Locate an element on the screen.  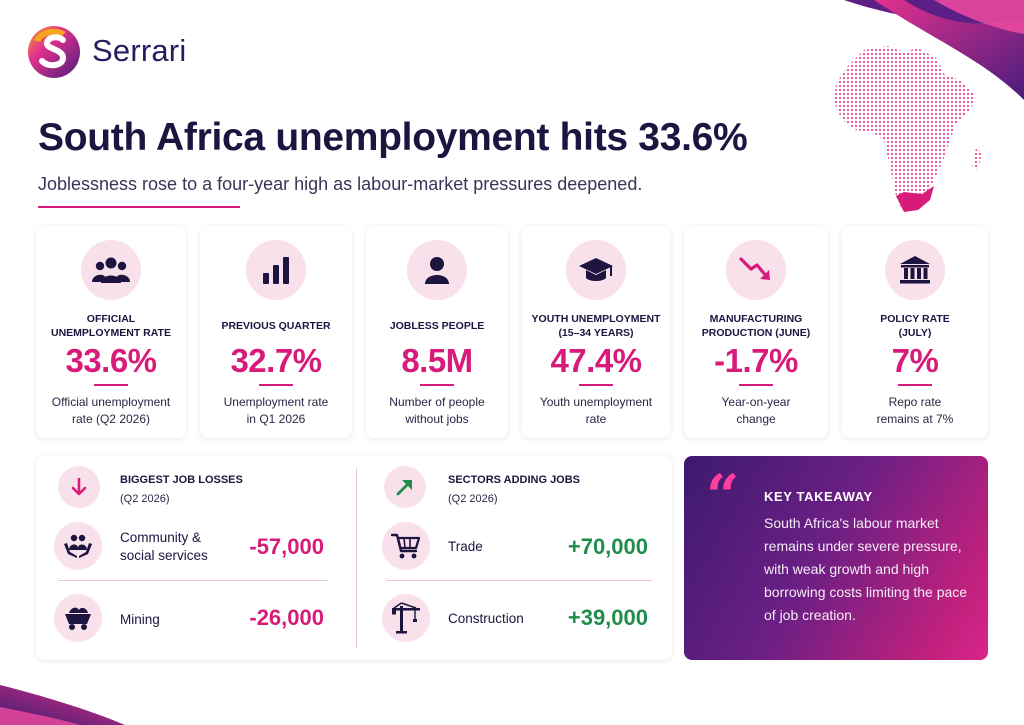
people-group-icon is located at coordinates (111, 270).